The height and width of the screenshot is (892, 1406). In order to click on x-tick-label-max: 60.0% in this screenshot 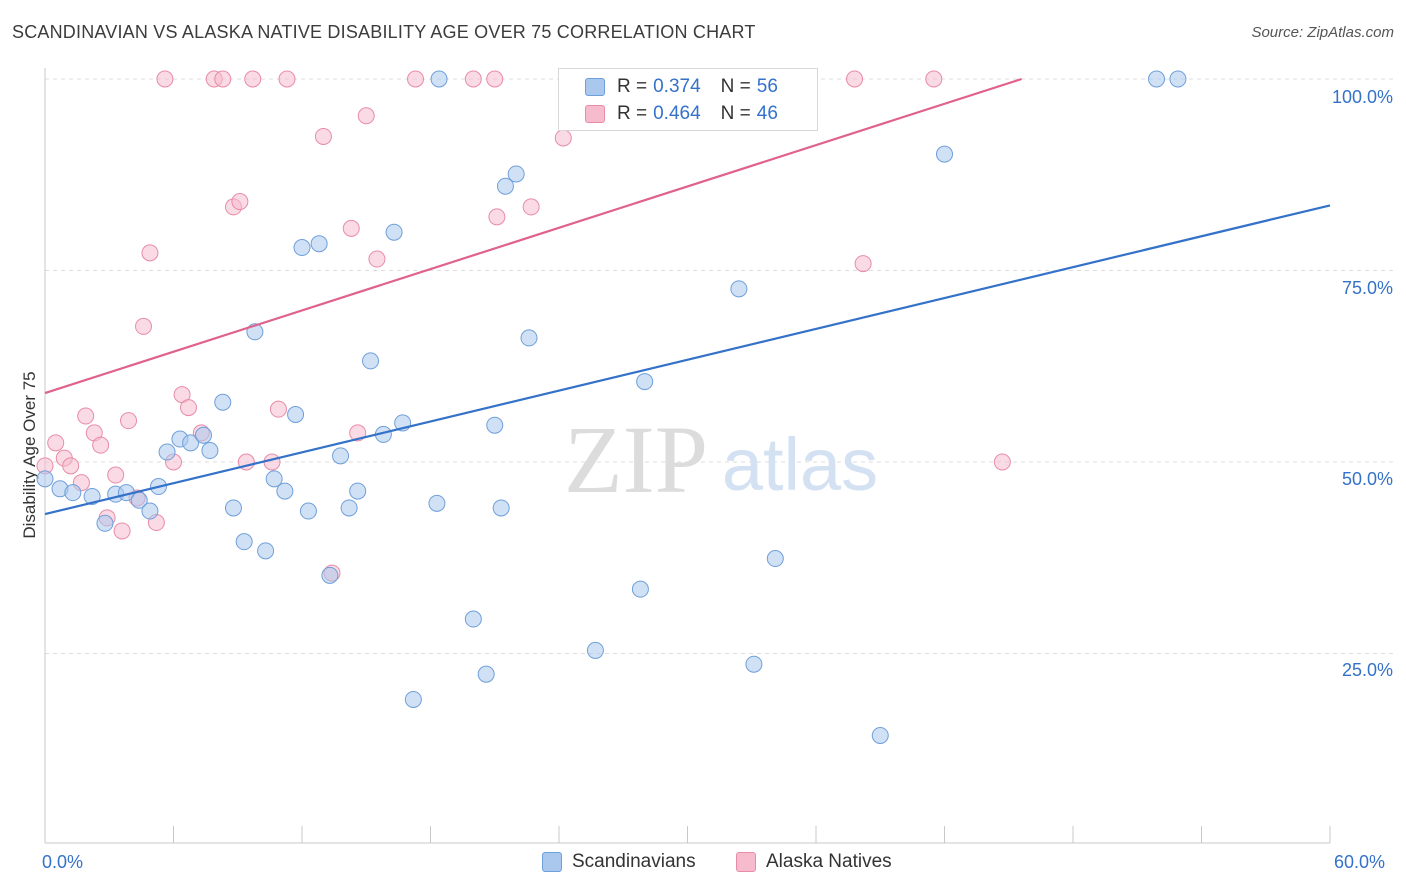, I will do `click(1360, 862)`.